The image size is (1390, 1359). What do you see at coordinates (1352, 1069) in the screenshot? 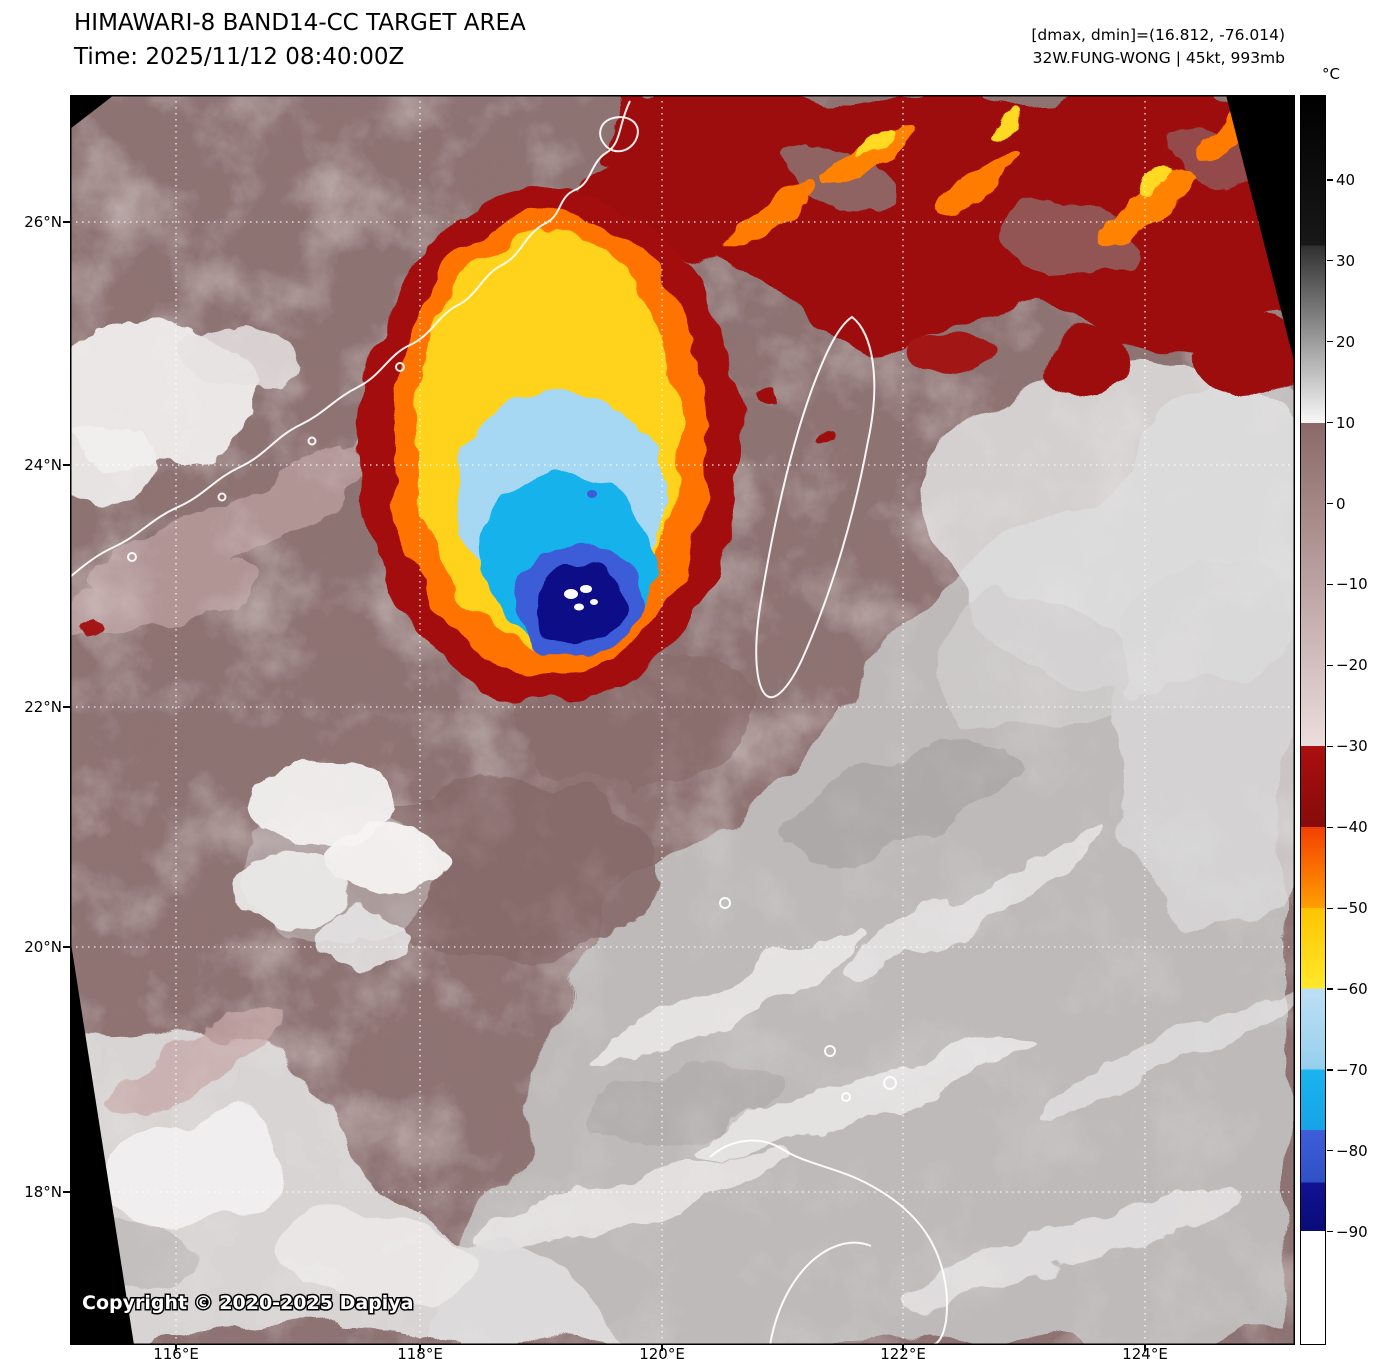
I see `colorbar-tick-label: −70` at bounding box center [1352, 1069].